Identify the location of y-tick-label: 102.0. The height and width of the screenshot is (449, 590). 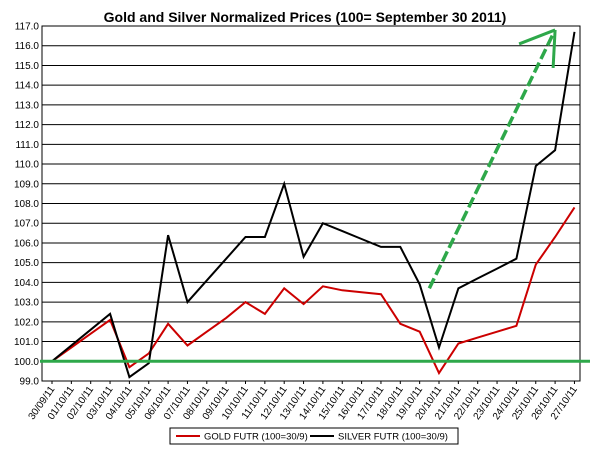
(26, 322).